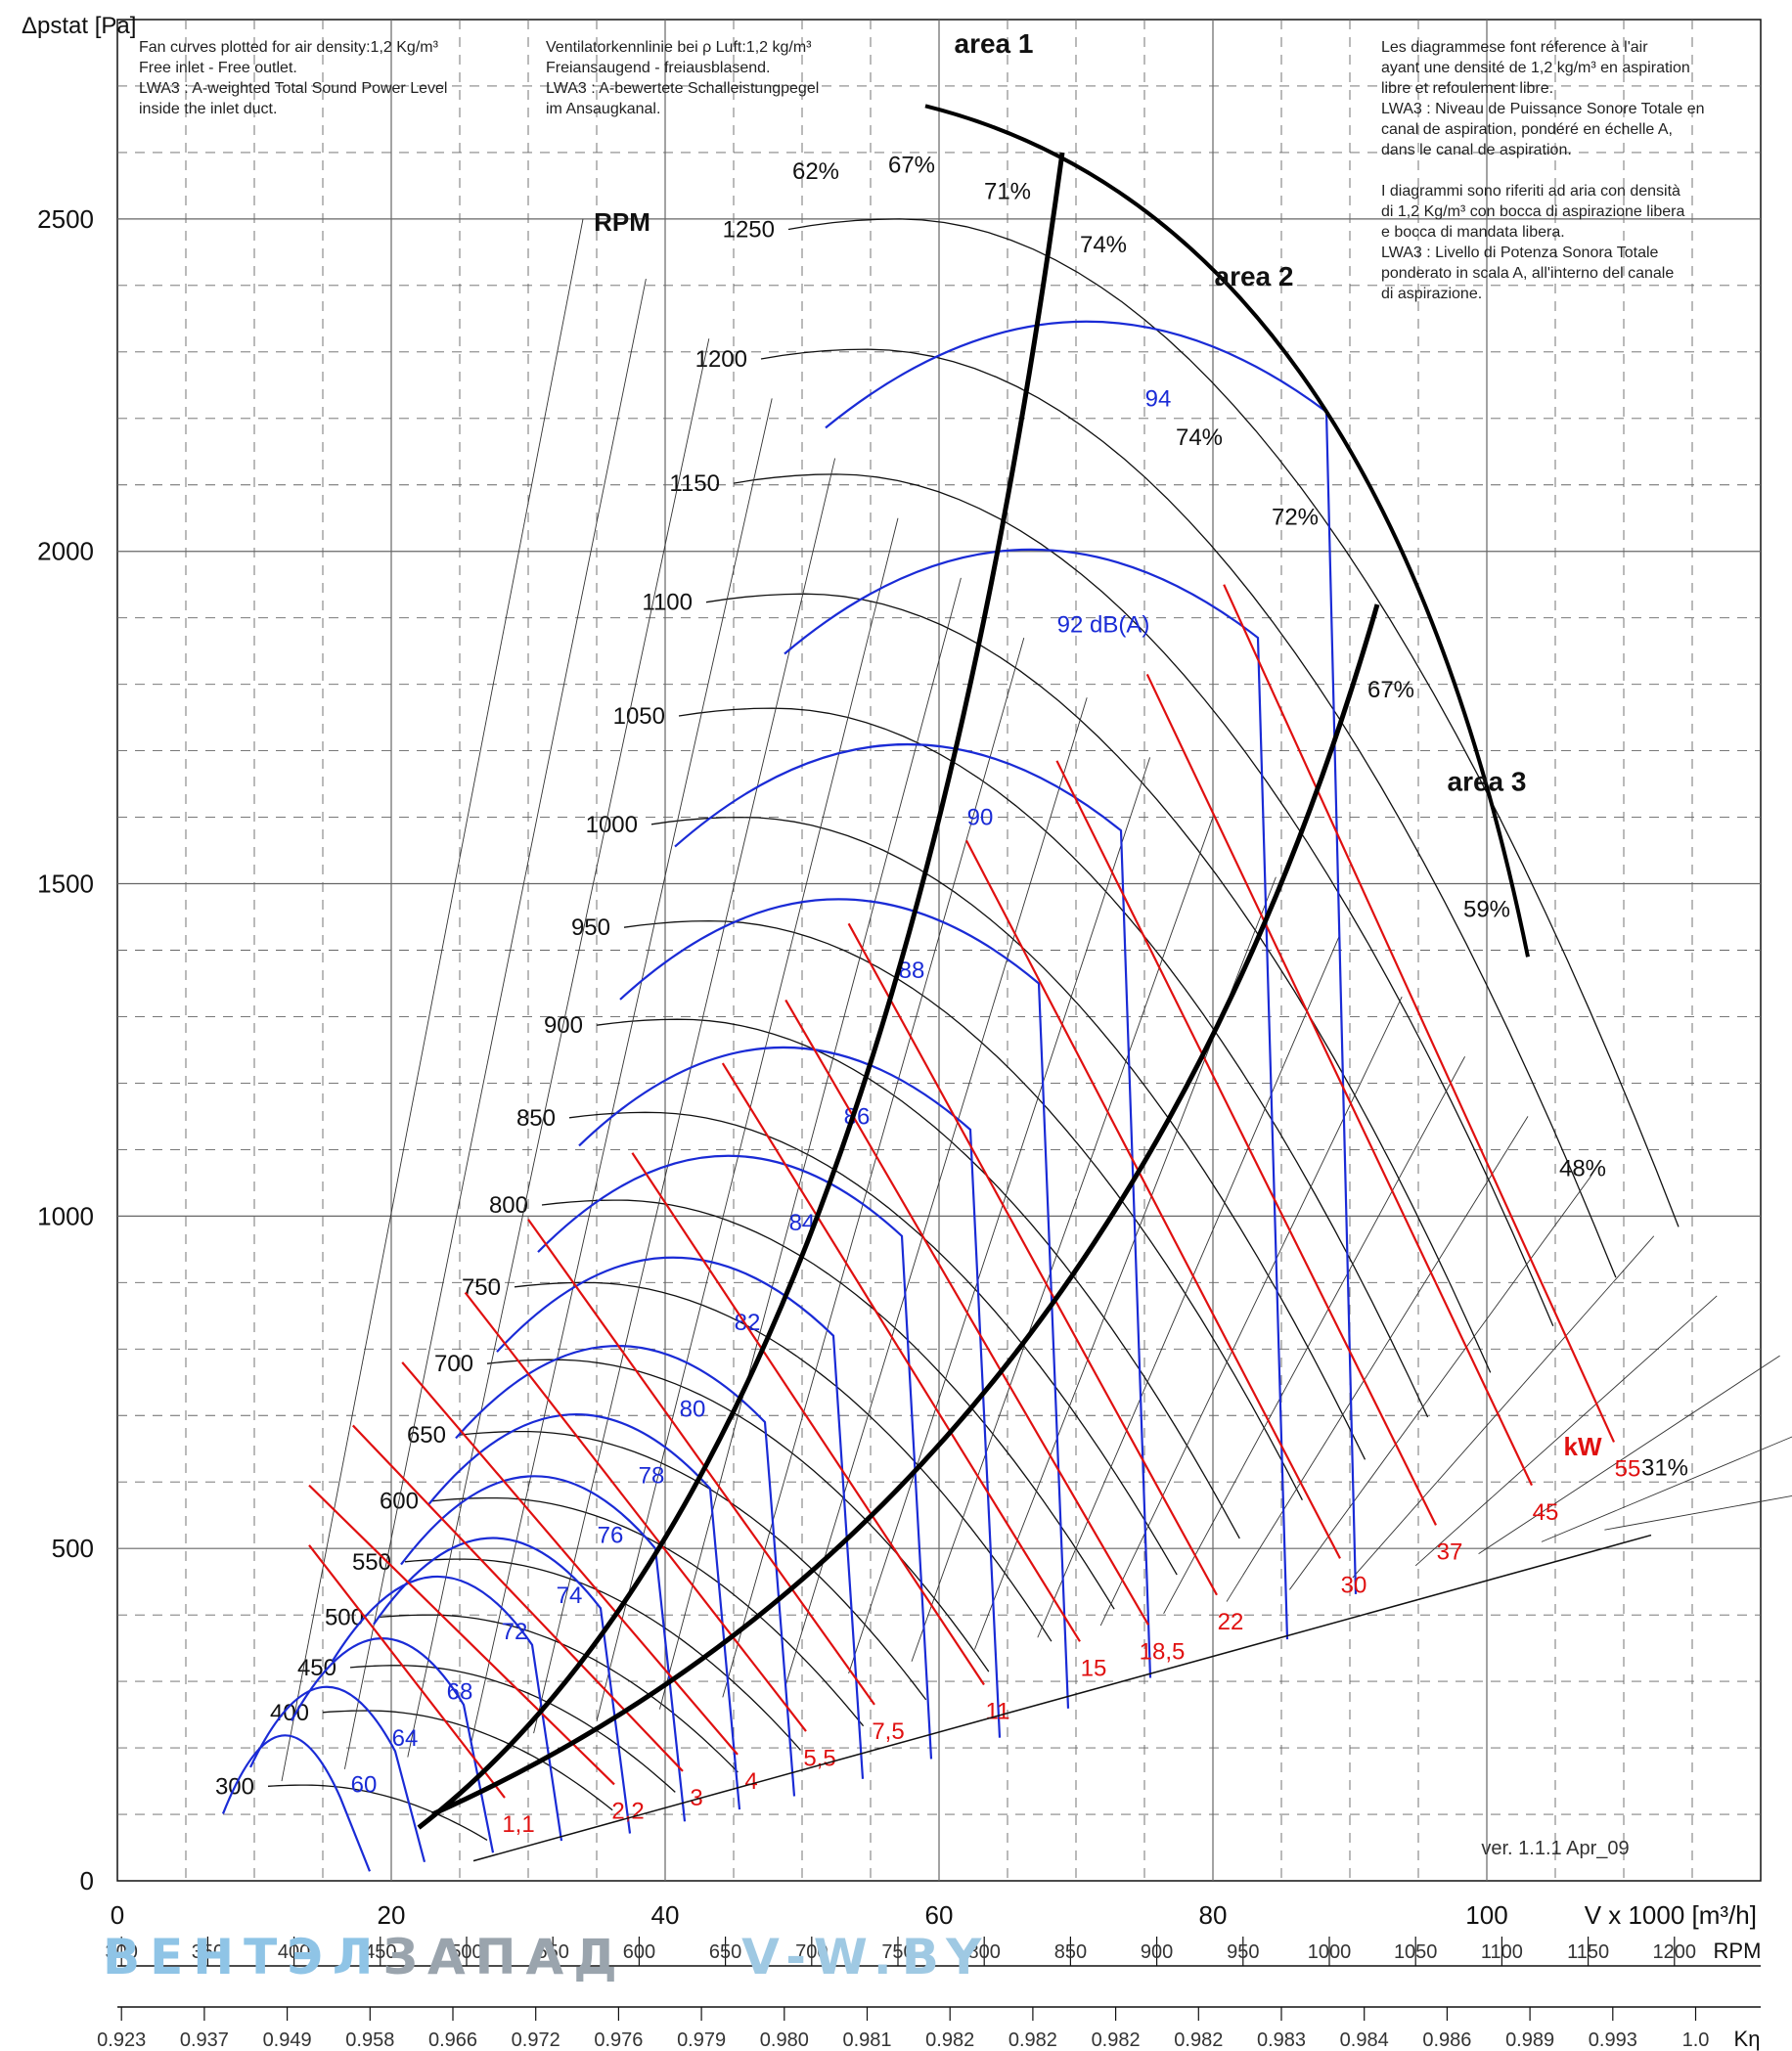 The image size is (1792, 2051). What do you see at coordinates (1588, 1952) in the screenshot?
I see `rpm-axis-label: 1150` at bounding box center [1588, 1952].